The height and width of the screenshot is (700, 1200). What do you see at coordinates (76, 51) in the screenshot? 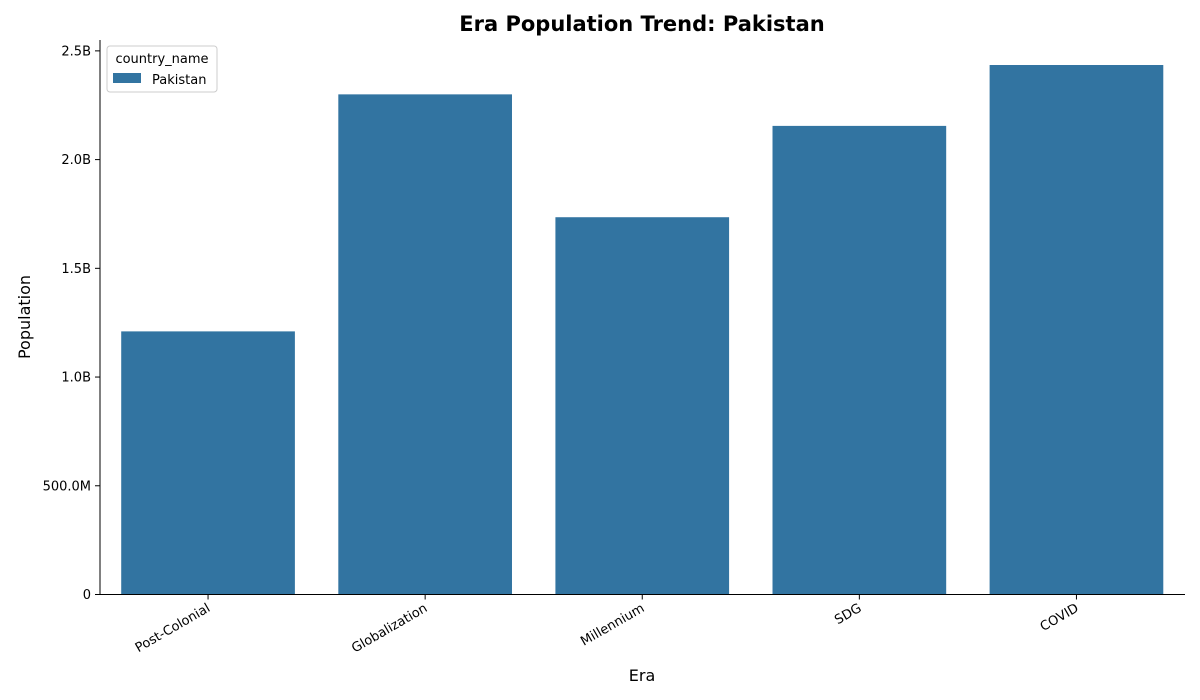
I see `y-tick-label: 2.5B` at bounding box center [76, 51].